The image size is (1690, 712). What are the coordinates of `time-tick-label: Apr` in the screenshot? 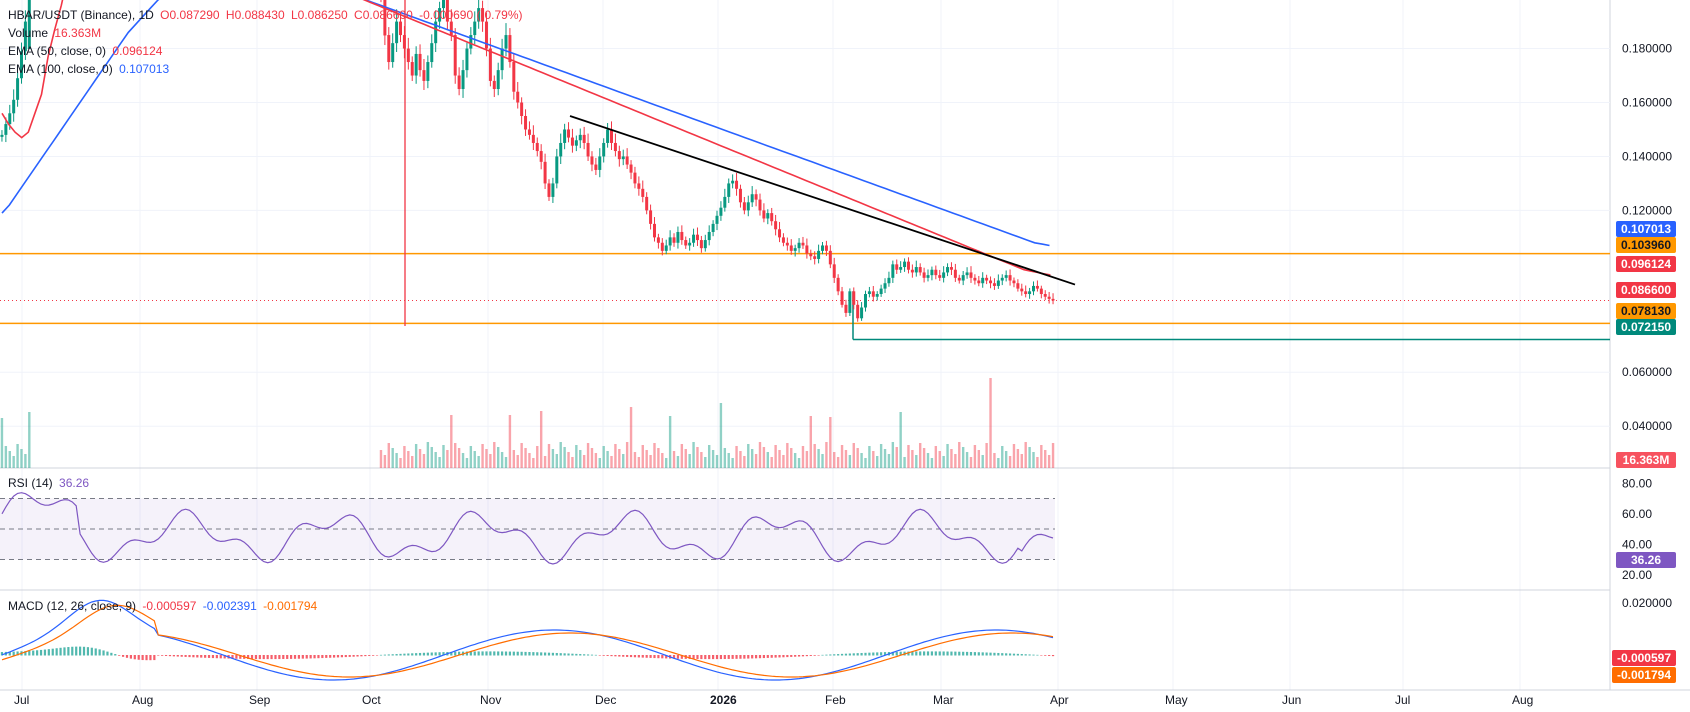 It's located at (1059, 700).